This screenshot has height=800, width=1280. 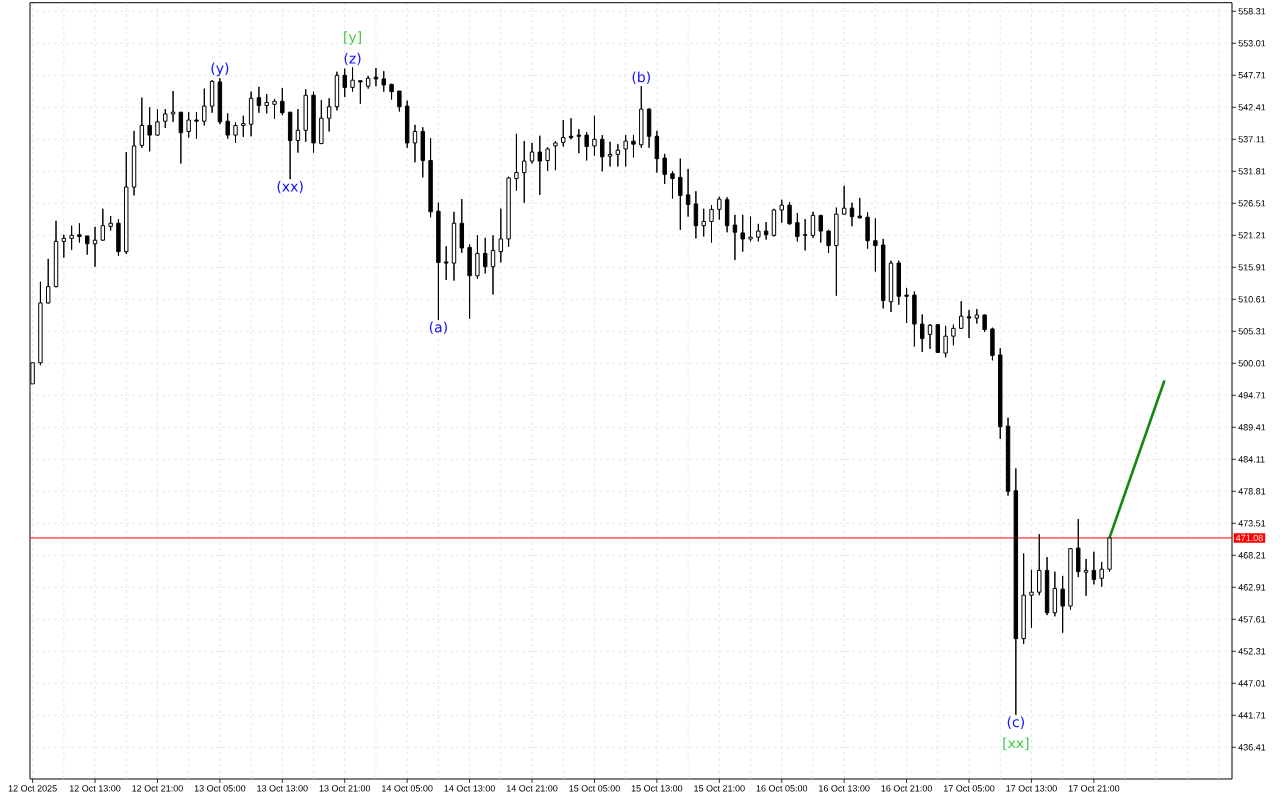 What do you see at coordinates (1016, 743) in the screenshot?
I see `annotation: [xx]` at bounding box center [1016, 743].